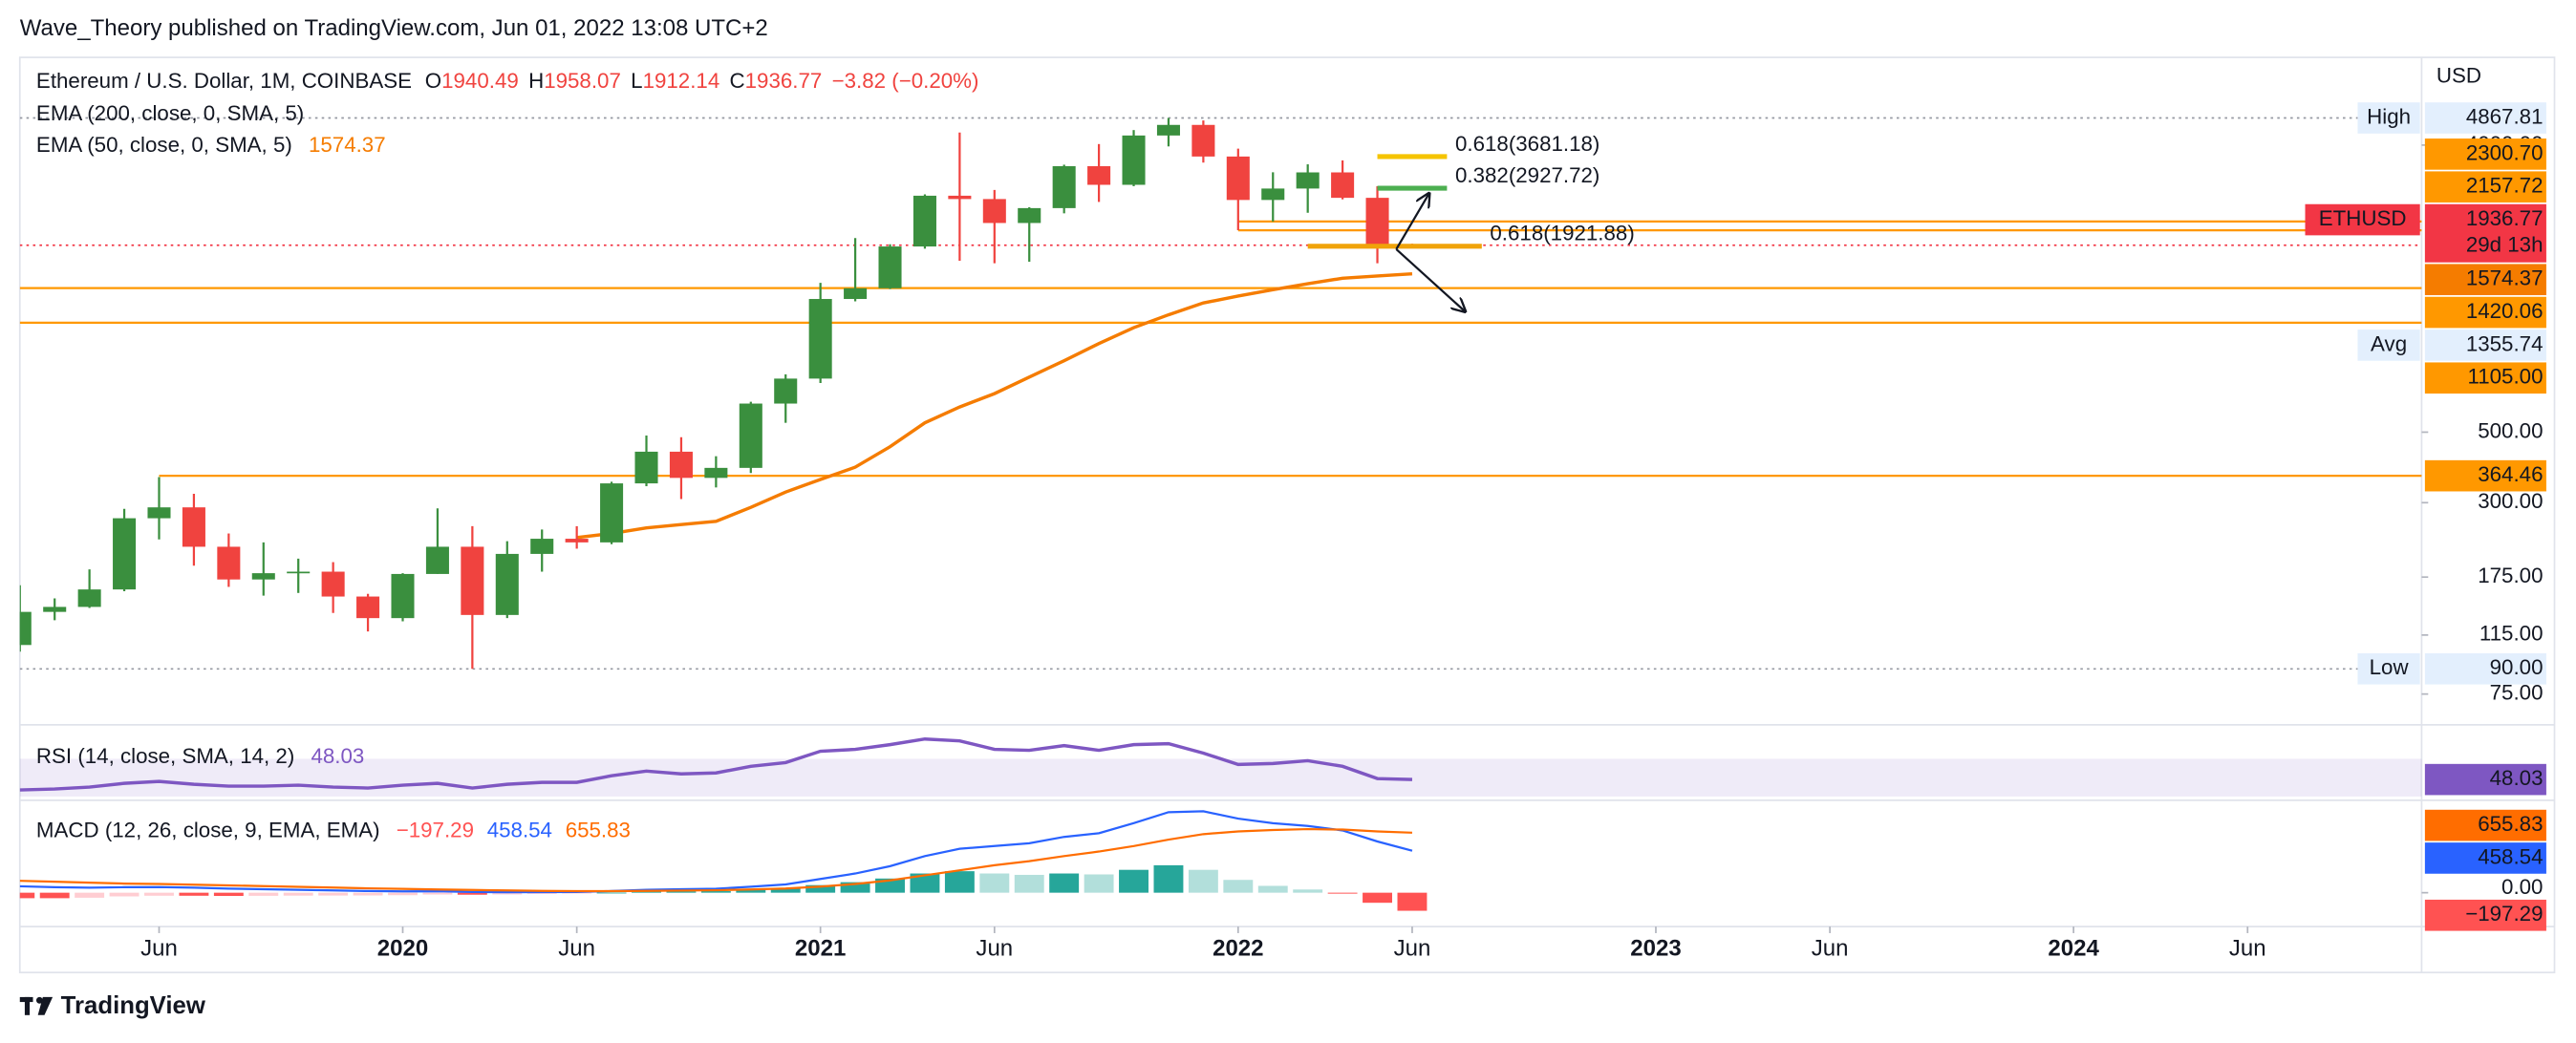 This screenshot has width=2576, height=1043. Describe the element at coordinates (2510, 474) in the screenshot. I see `level-tag: 364.46` at that location.